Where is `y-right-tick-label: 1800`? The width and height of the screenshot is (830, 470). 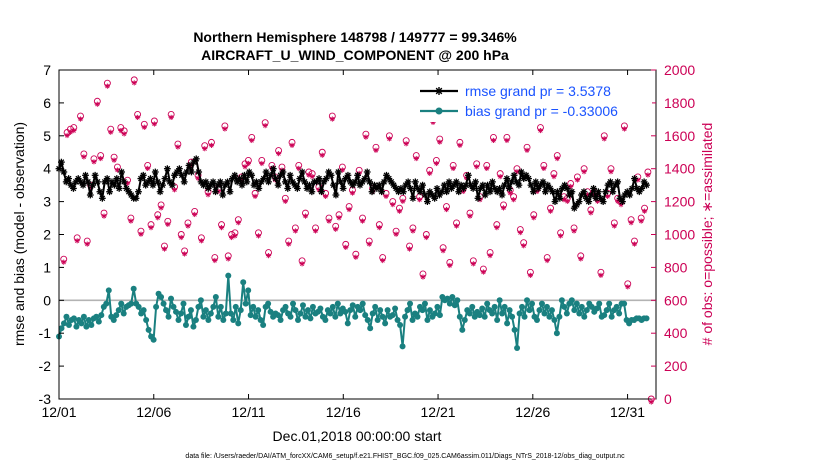 y-right-tick-label: 1800 is located at coordinates (679, 103).